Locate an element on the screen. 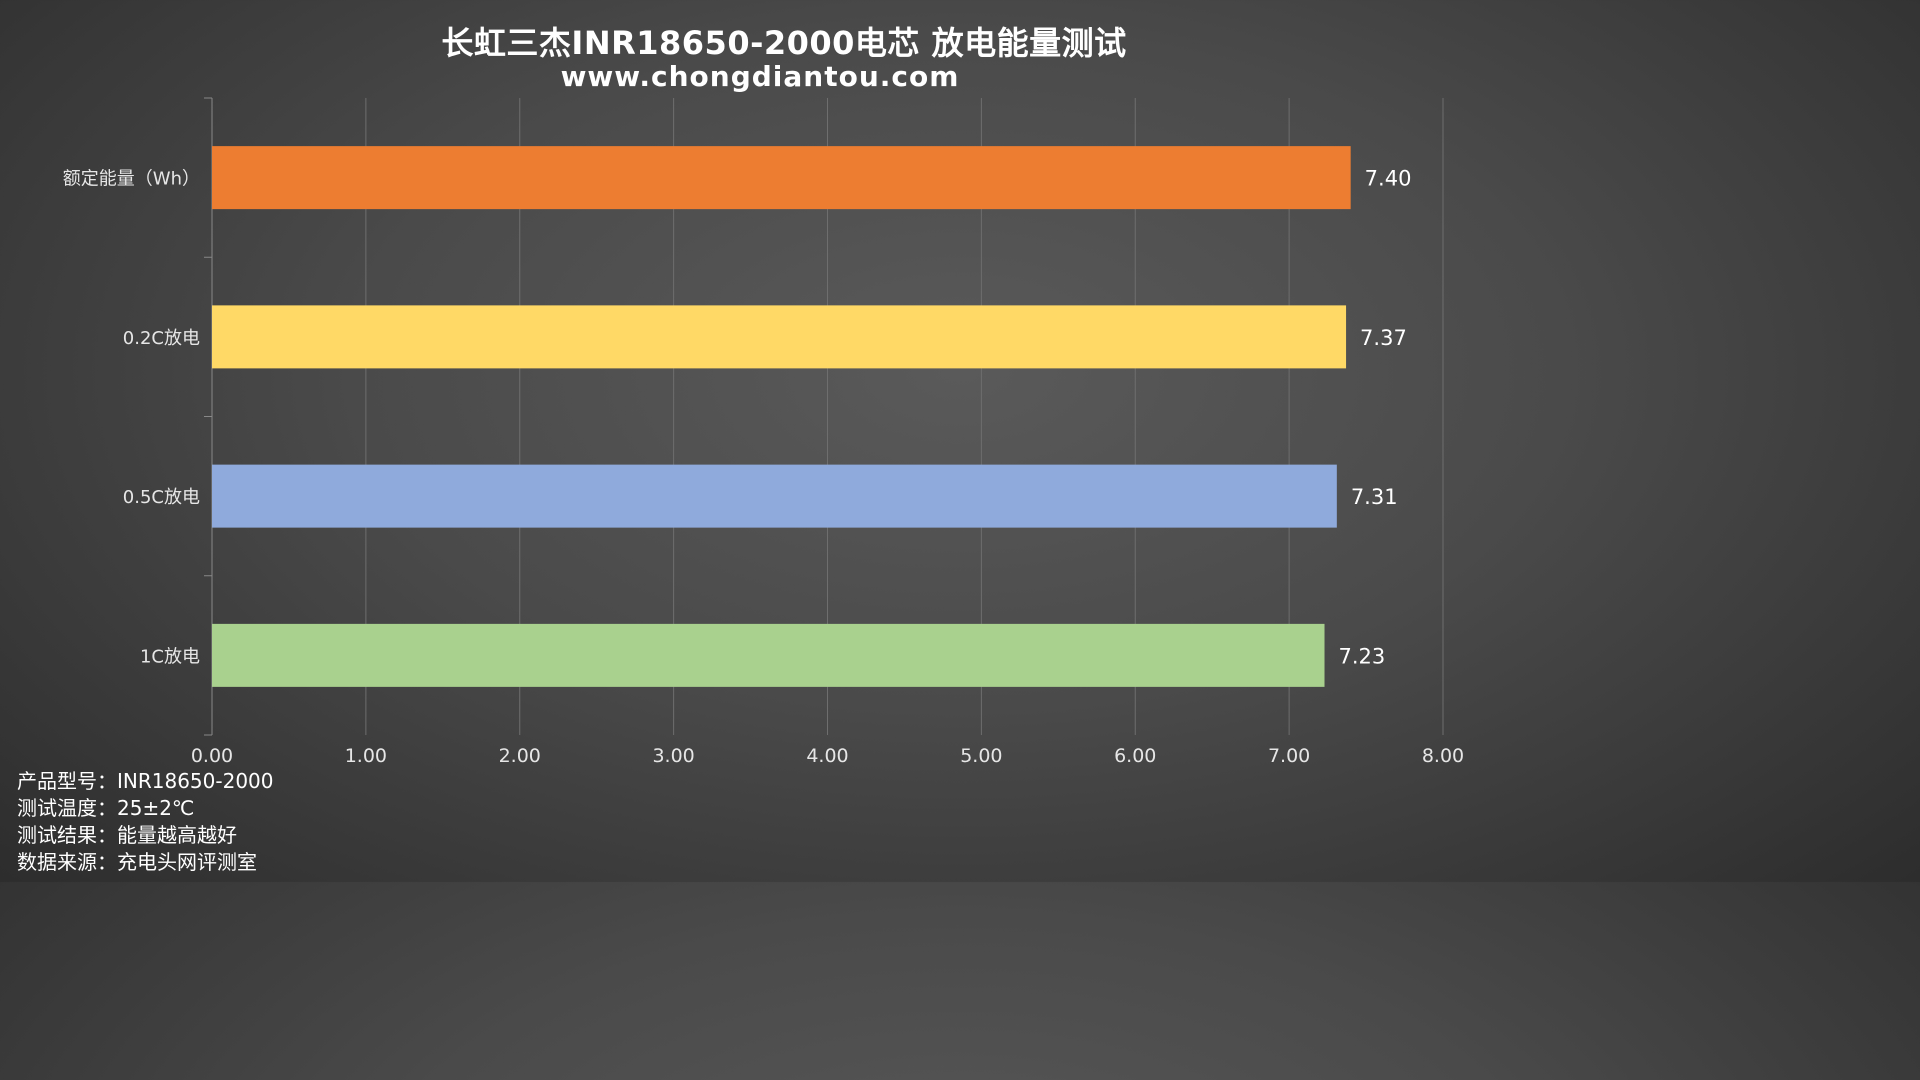 This screenshot has height=1080, width=1920. meta-label: 产品型号： is located at coordinates (67, 781).